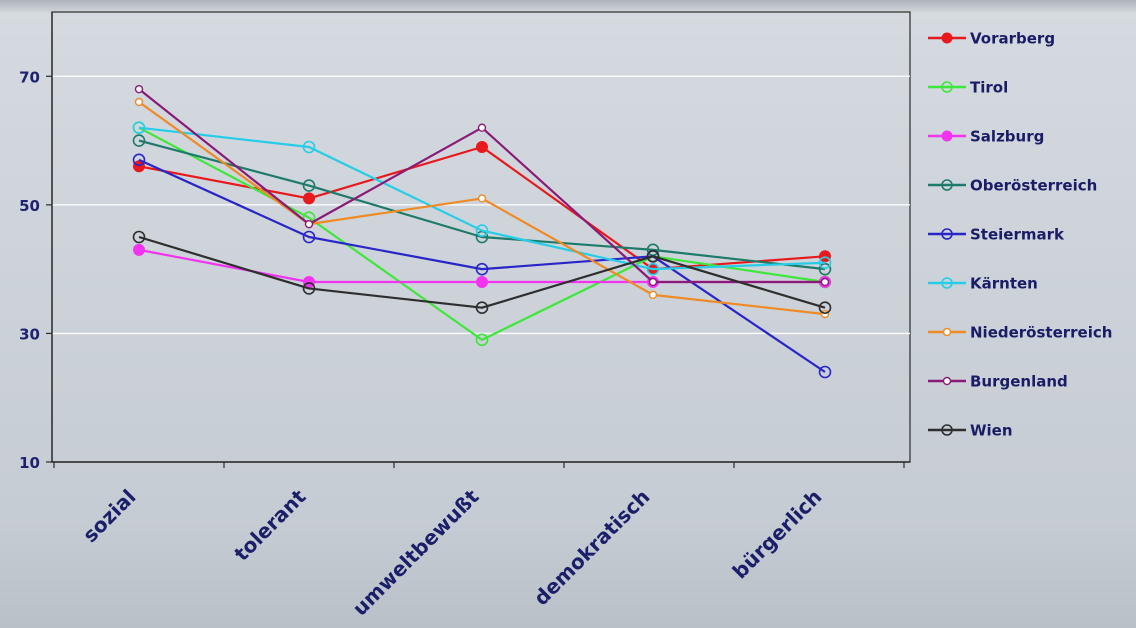 The image size is (1136, 628). I want to click on legend-label: Vorarberg, so click(1012, 39).